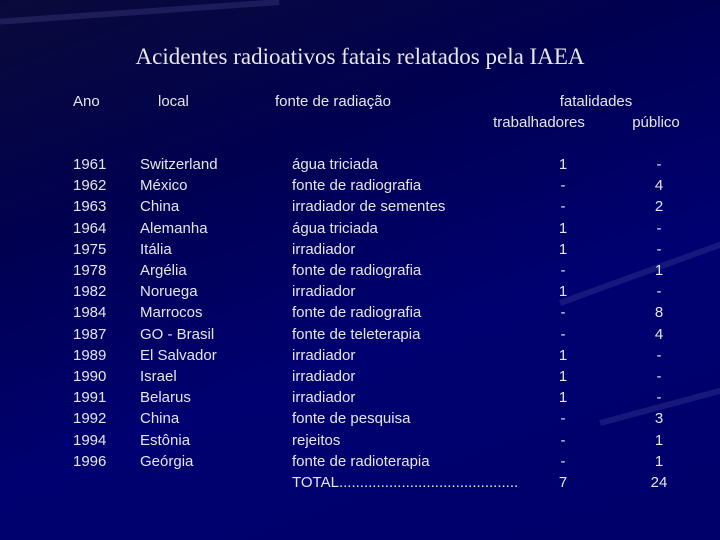 This screenshot has width=720, height=540. What do you see at coordinates (659, 419) in the screenshot?
I see `cell-publico: 3` at bounding box center [659, 419].